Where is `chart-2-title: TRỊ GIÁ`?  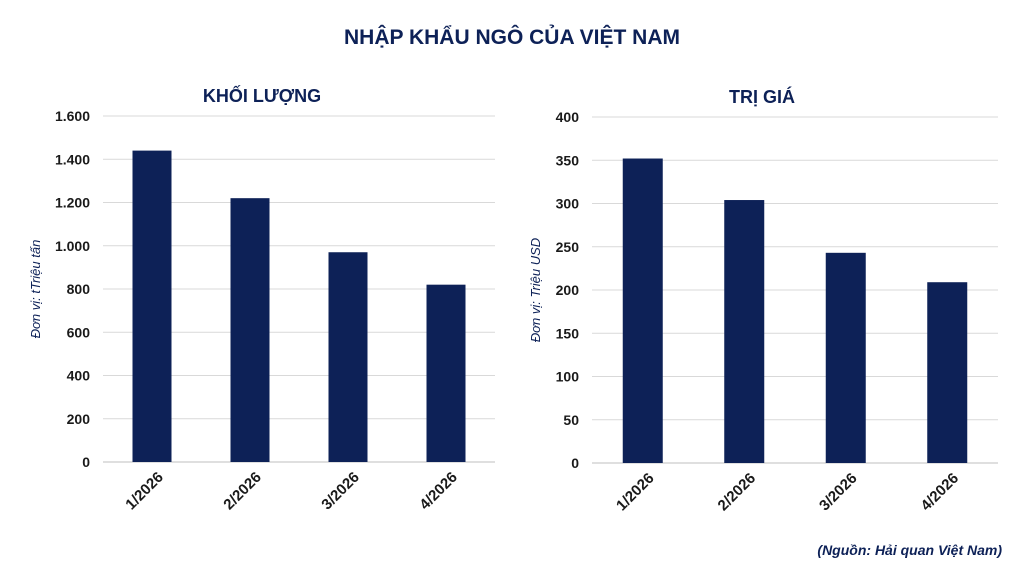
chart-2-title: TRỊ GIÁ is located at coordinates (762, 96).